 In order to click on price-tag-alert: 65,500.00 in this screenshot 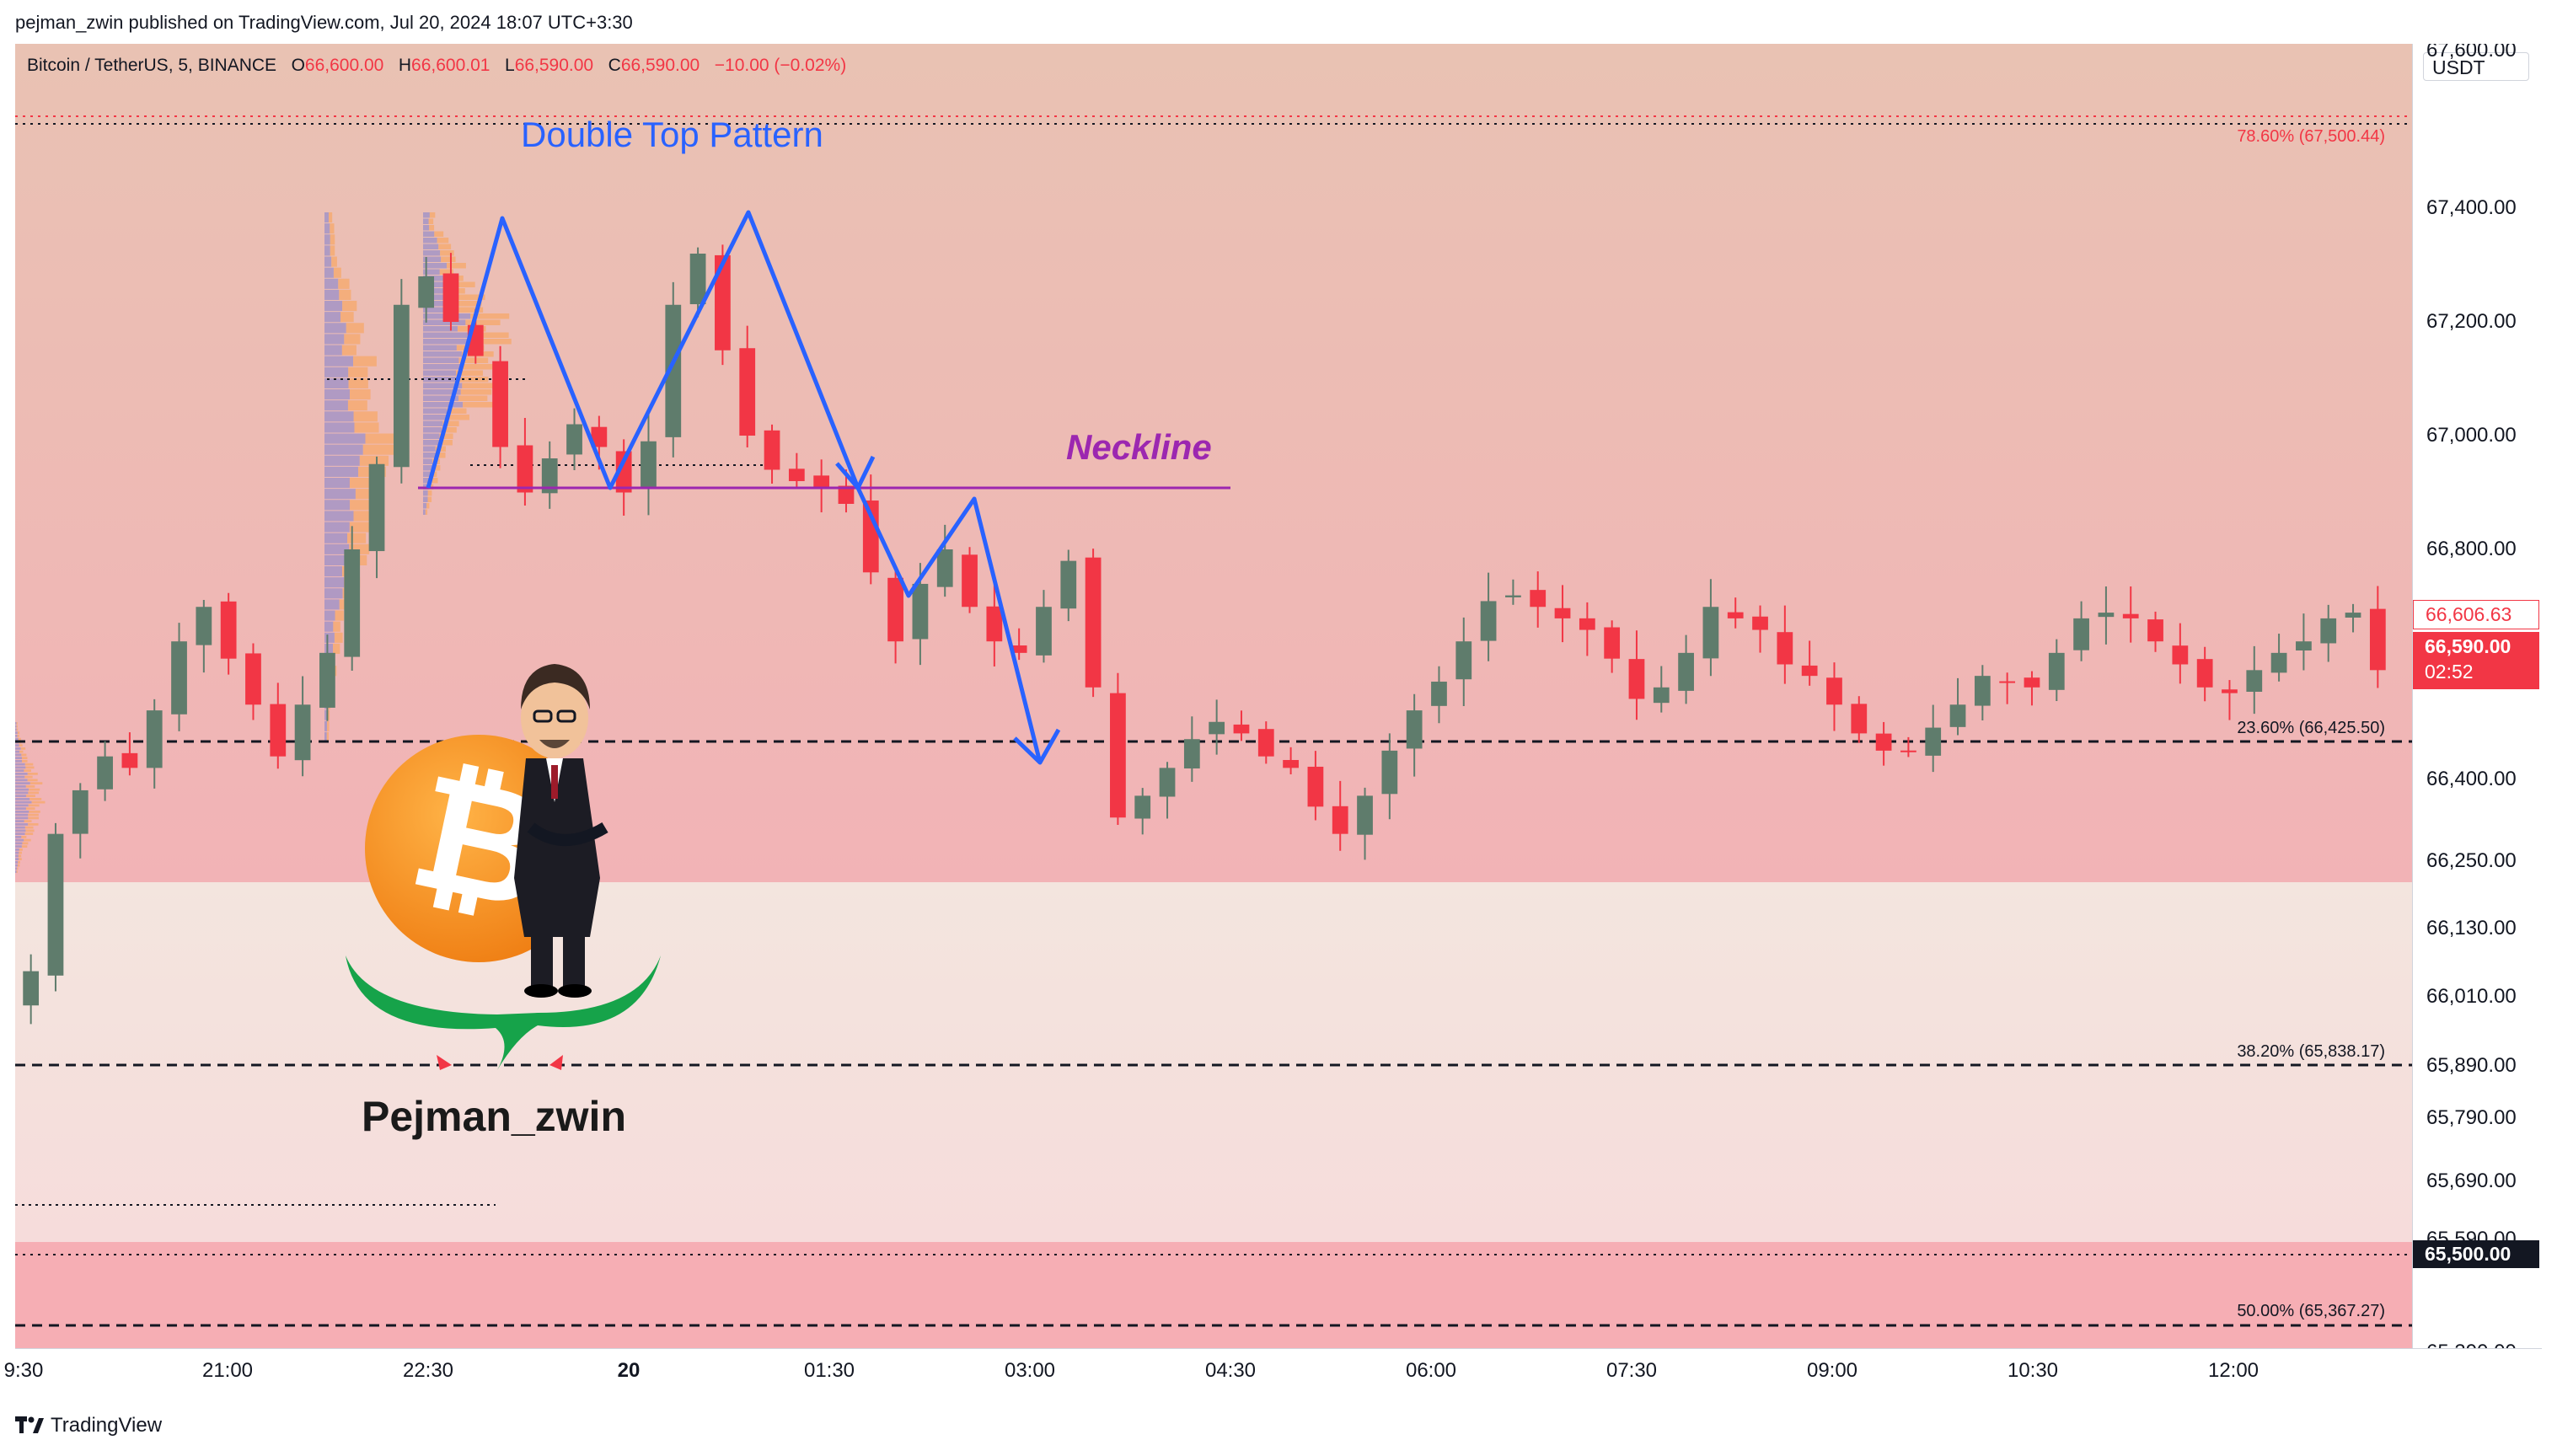, I will do `click(2476, 1254)`.